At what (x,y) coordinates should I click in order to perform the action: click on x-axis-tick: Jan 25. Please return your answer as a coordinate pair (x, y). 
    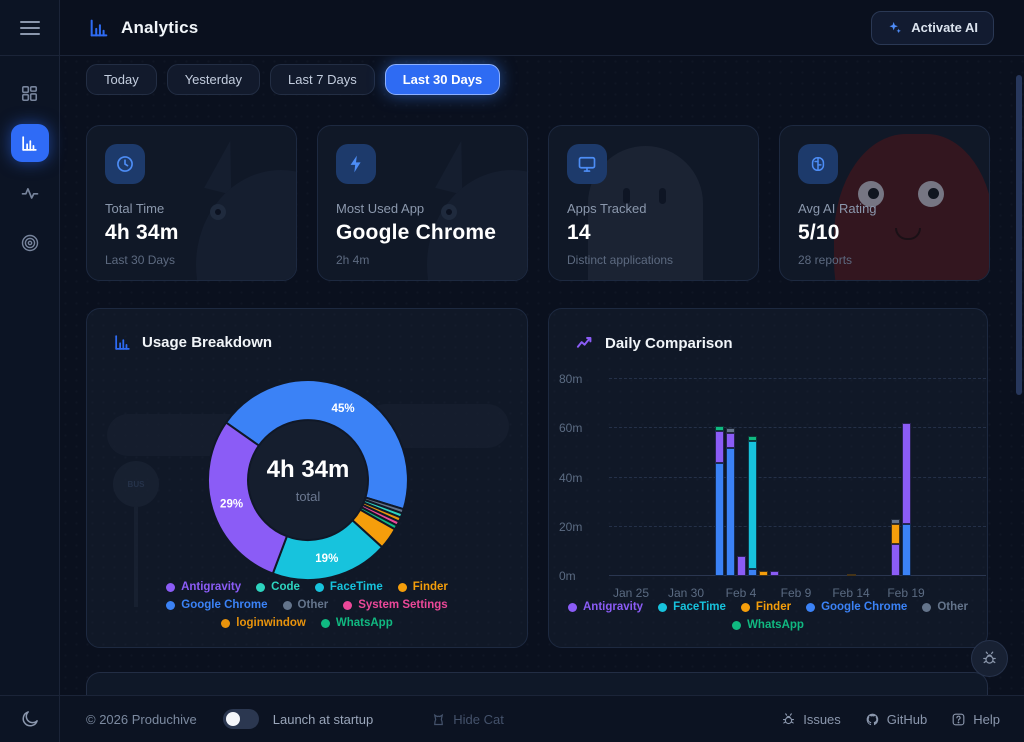
    Looking at the image, I should click on (631, 593).